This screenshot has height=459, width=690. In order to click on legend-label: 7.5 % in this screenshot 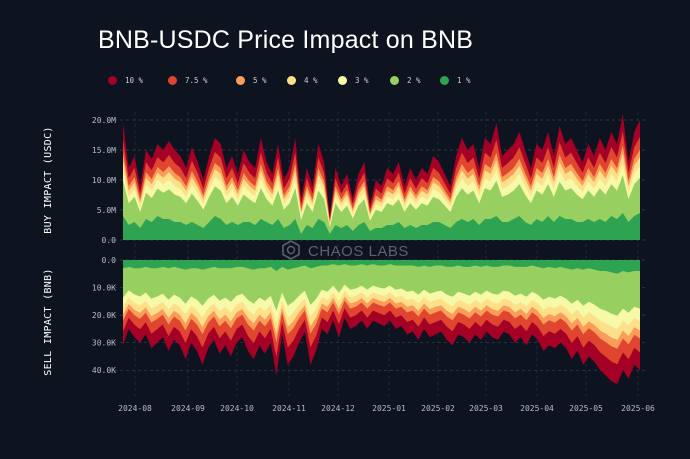, I will do `click(196, 80)`.